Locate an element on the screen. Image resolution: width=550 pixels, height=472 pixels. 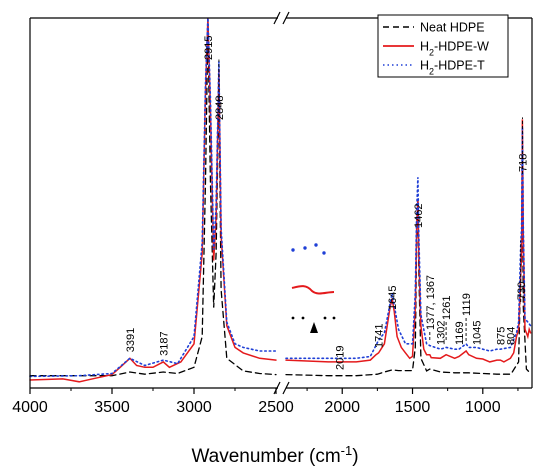
x-tick-label: 4000 is located at coordinates (30, 407).